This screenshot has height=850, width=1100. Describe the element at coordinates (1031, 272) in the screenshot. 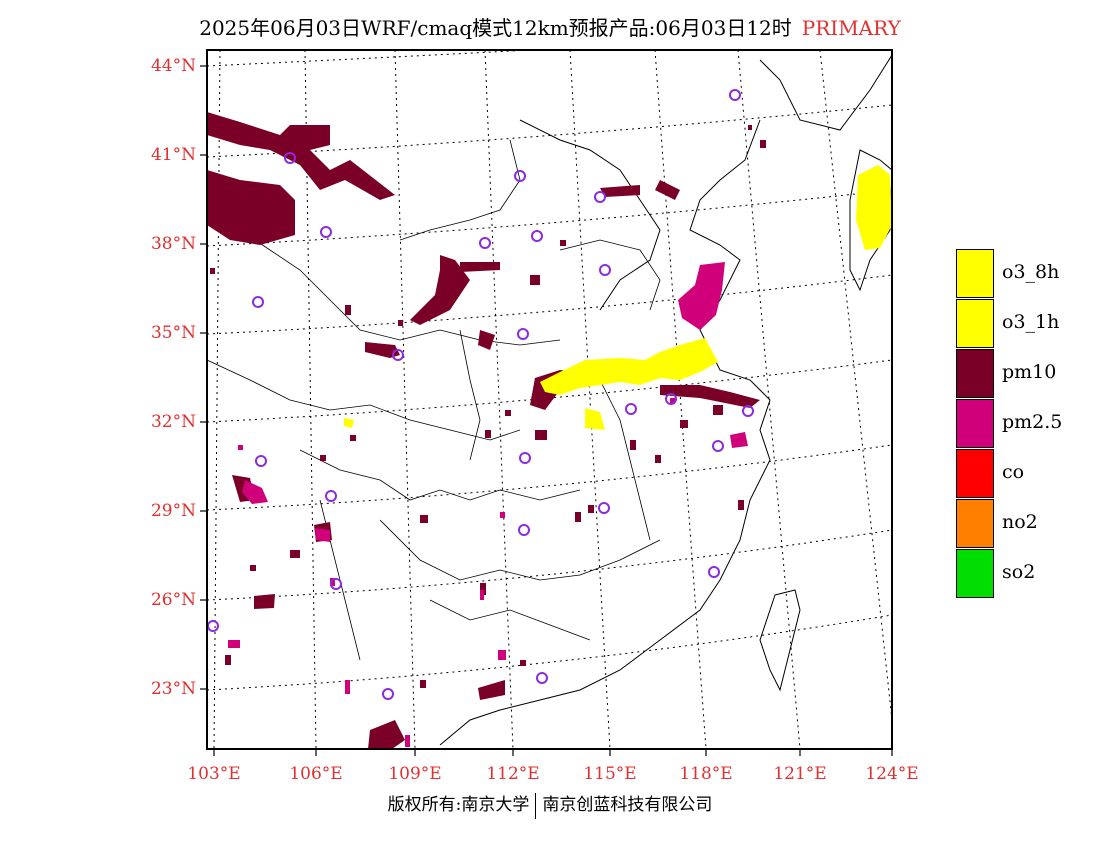

I see `legend-label: o3_8h` at that location.